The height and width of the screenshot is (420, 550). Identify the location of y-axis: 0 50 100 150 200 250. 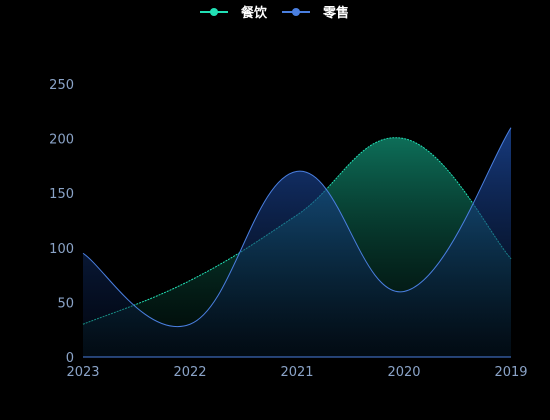
(61, 222).